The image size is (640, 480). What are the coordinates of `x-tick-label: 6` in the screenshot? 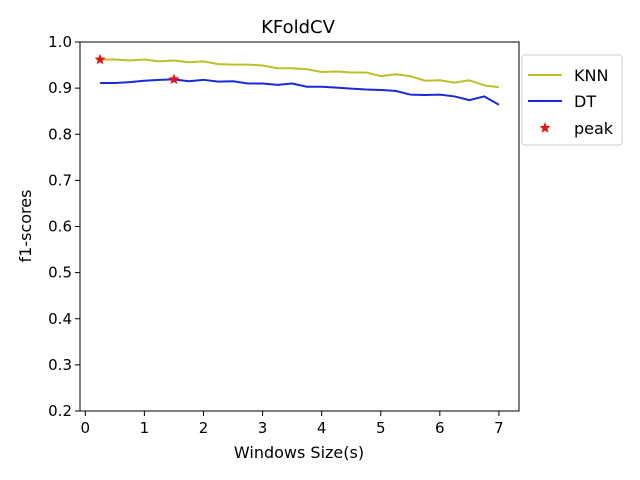 It's located at (440, 428).